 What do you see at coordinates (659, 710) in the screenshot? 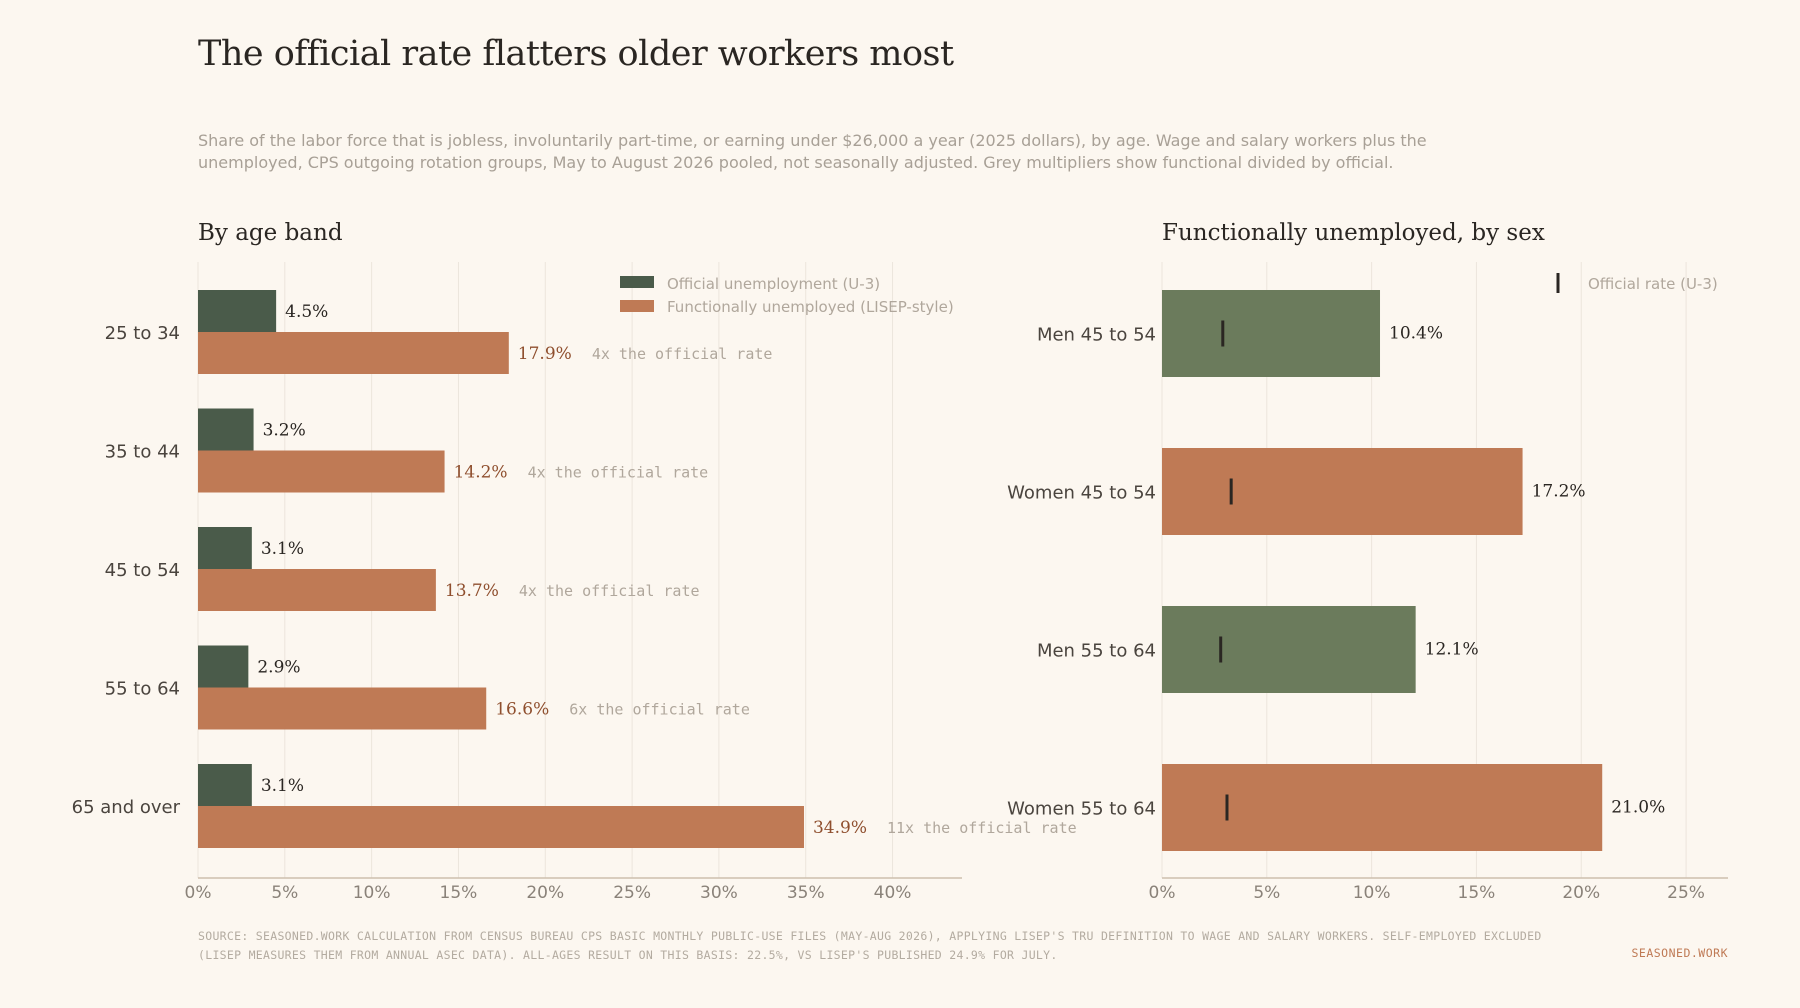
I see `multiplier-label: 6x the official rate` at bounding box center [659, 710].